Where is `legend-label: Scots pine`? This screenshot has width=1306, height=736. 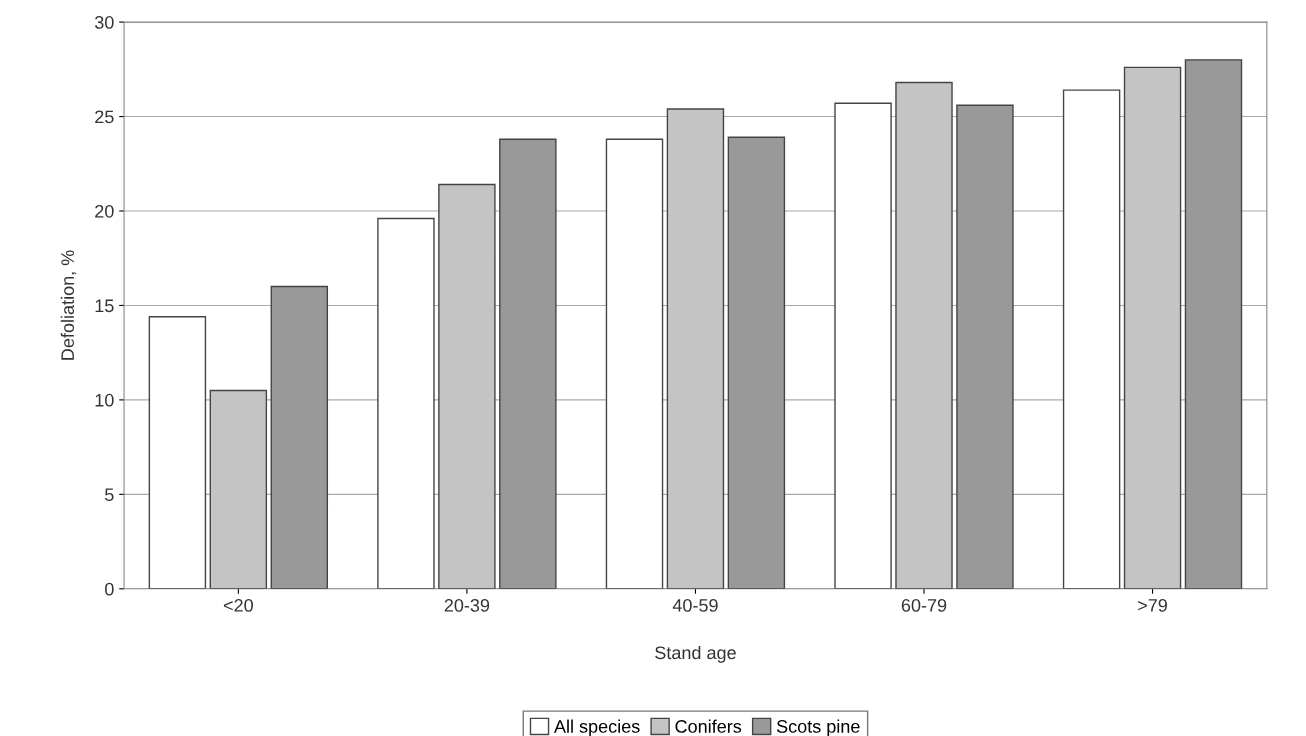 legend-label: Scots pine is located at coordinates (818, 727).